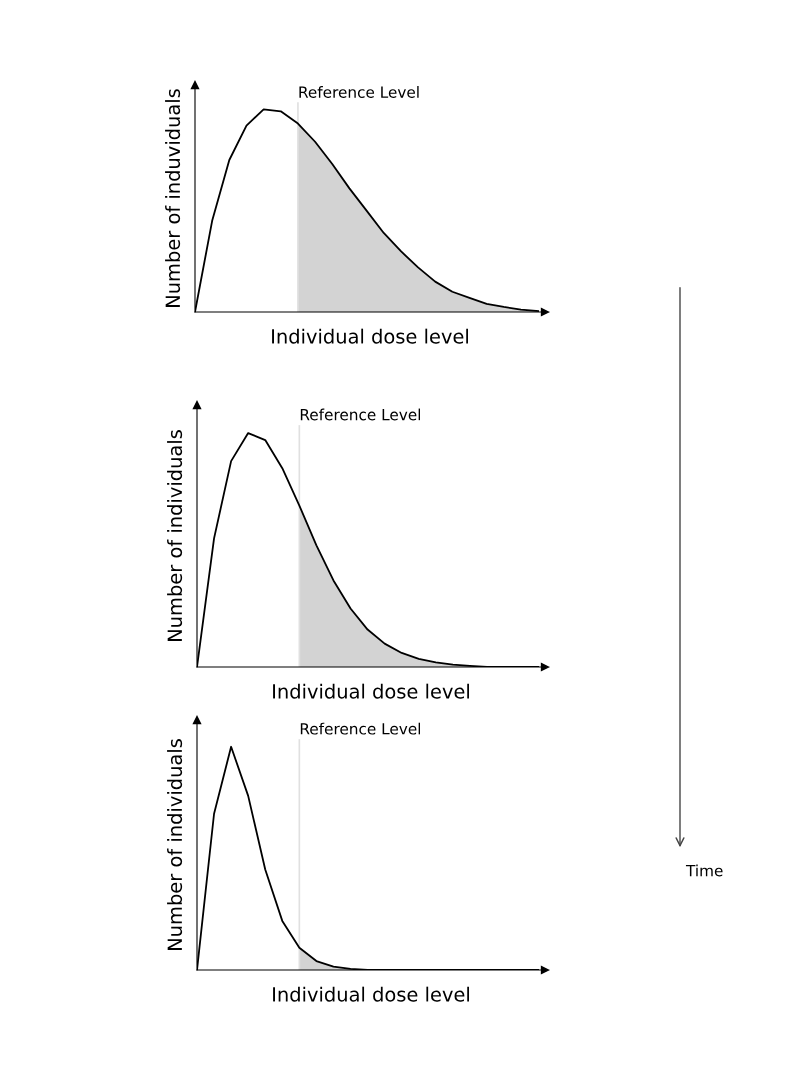 The height and width of the screenshot is (1077, 800). Describe the element at coordinates (704, 870) in the screenshot. I see `text: Time` at that location.